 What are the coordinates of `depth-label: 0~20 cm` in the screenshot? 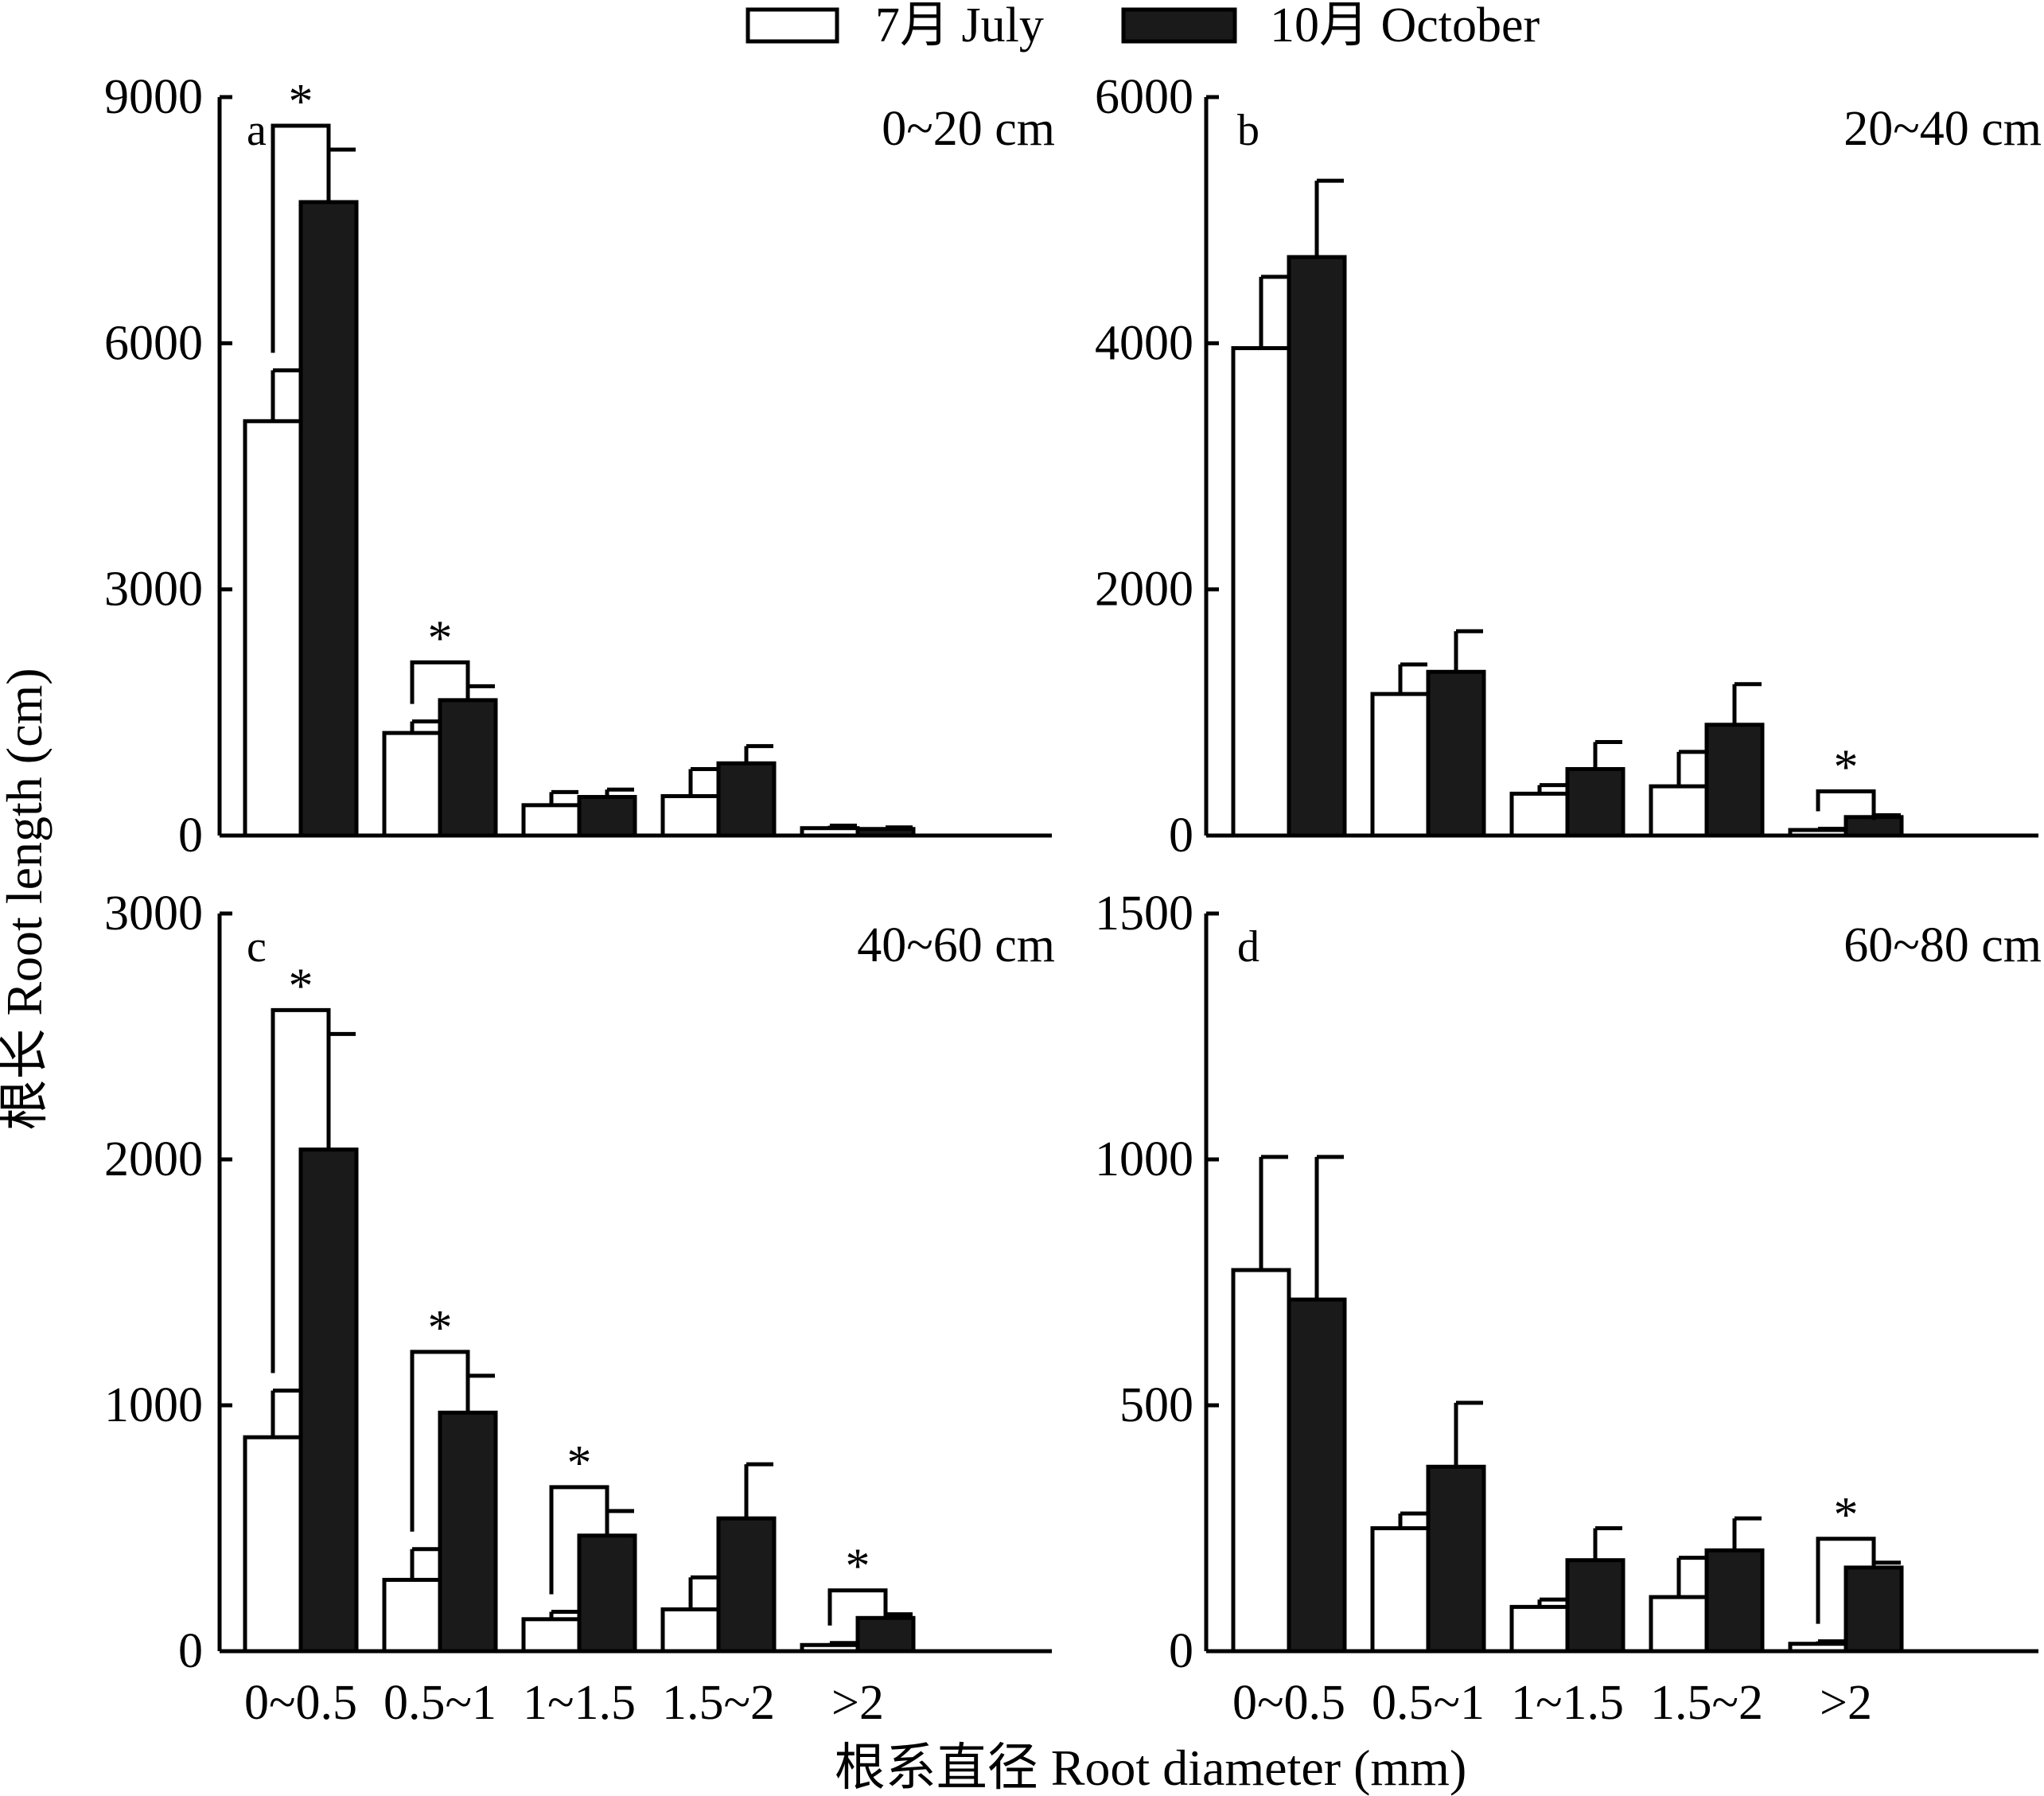 It's located at (969, 129).